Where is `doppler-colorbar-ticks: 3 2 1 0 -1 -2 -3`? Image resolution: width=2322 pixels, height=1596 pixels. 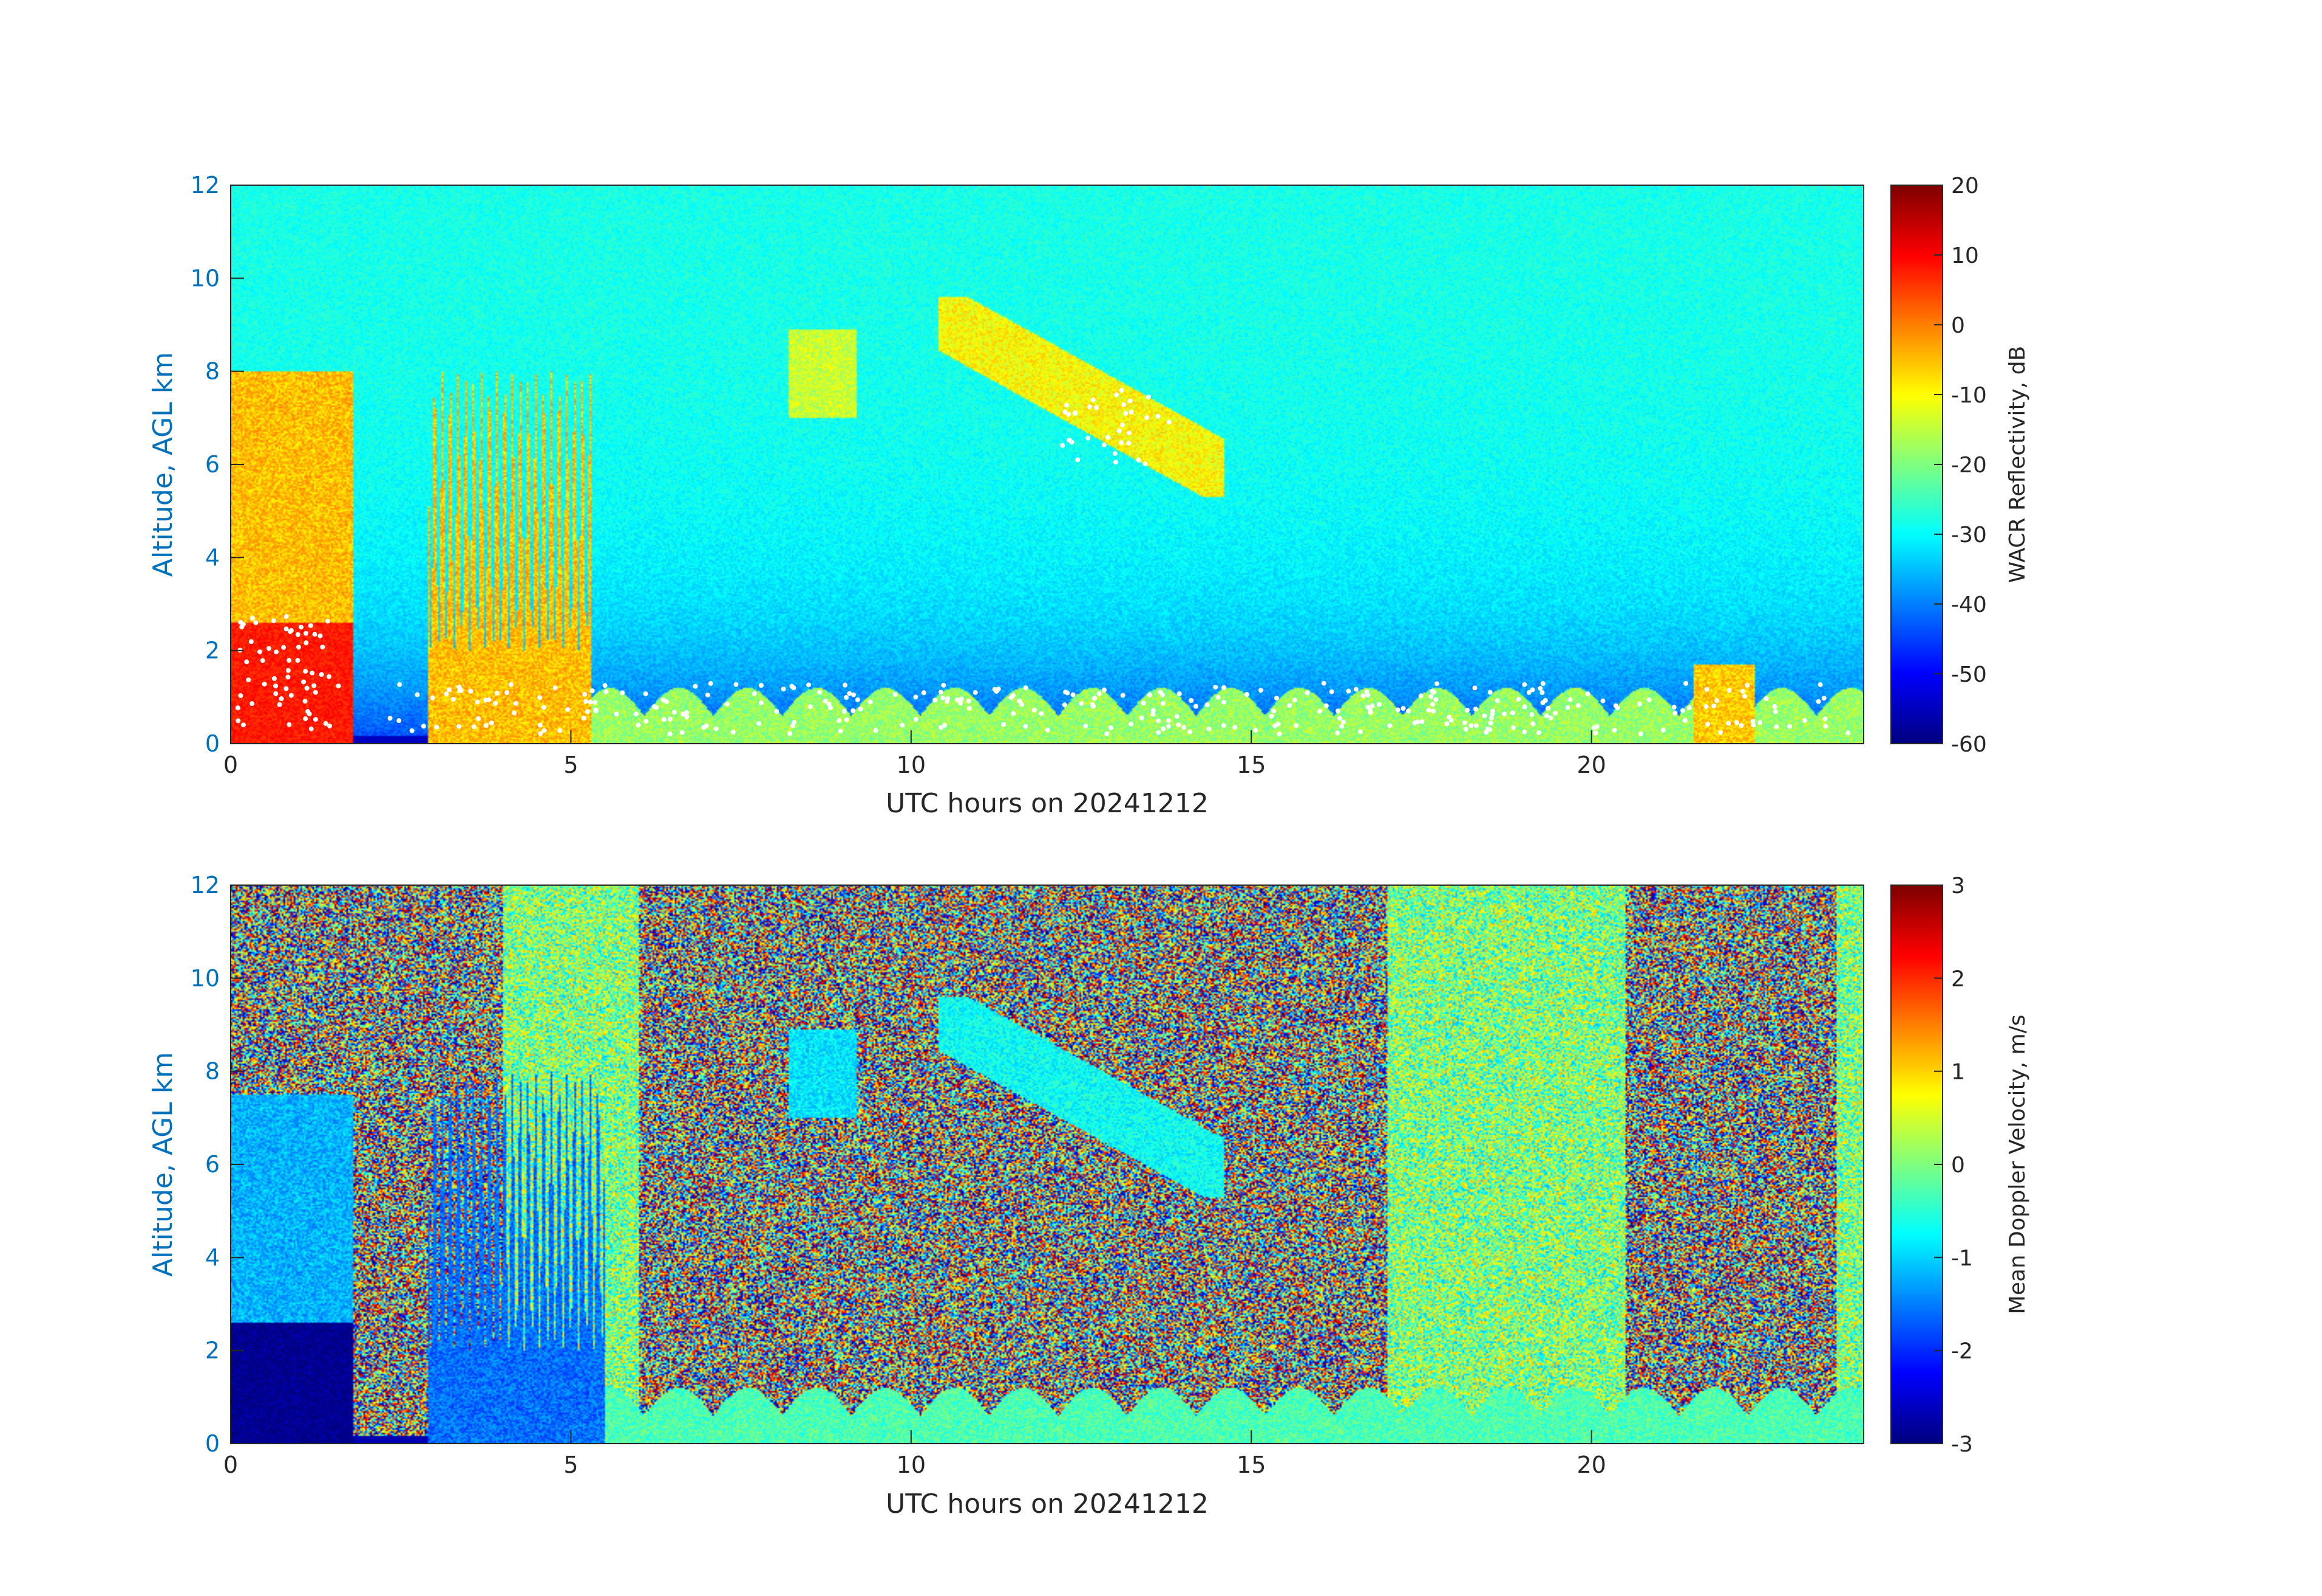
doppler-colorbar-ticks: 3 2 1 0 -1 -2 -3 is located at coordinates (1953, 1165).